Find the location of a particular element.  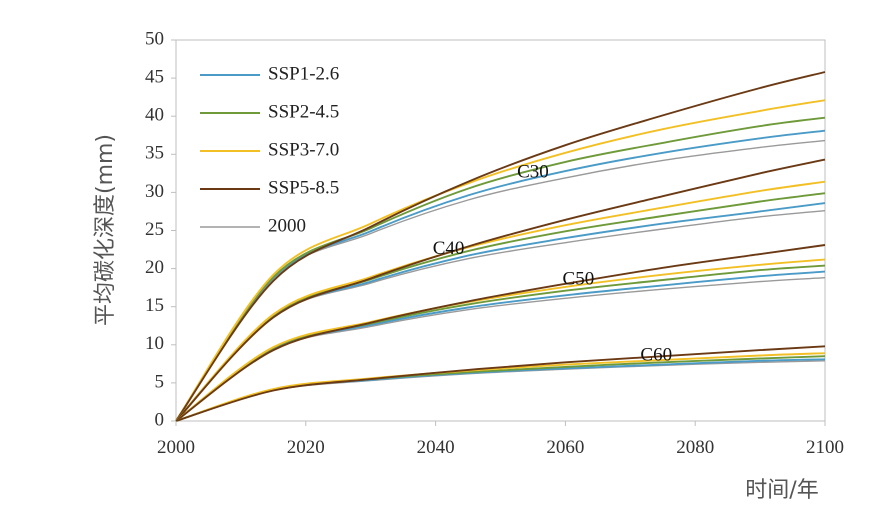

y-tick-label: 25 is located at coordinates (154, 229).